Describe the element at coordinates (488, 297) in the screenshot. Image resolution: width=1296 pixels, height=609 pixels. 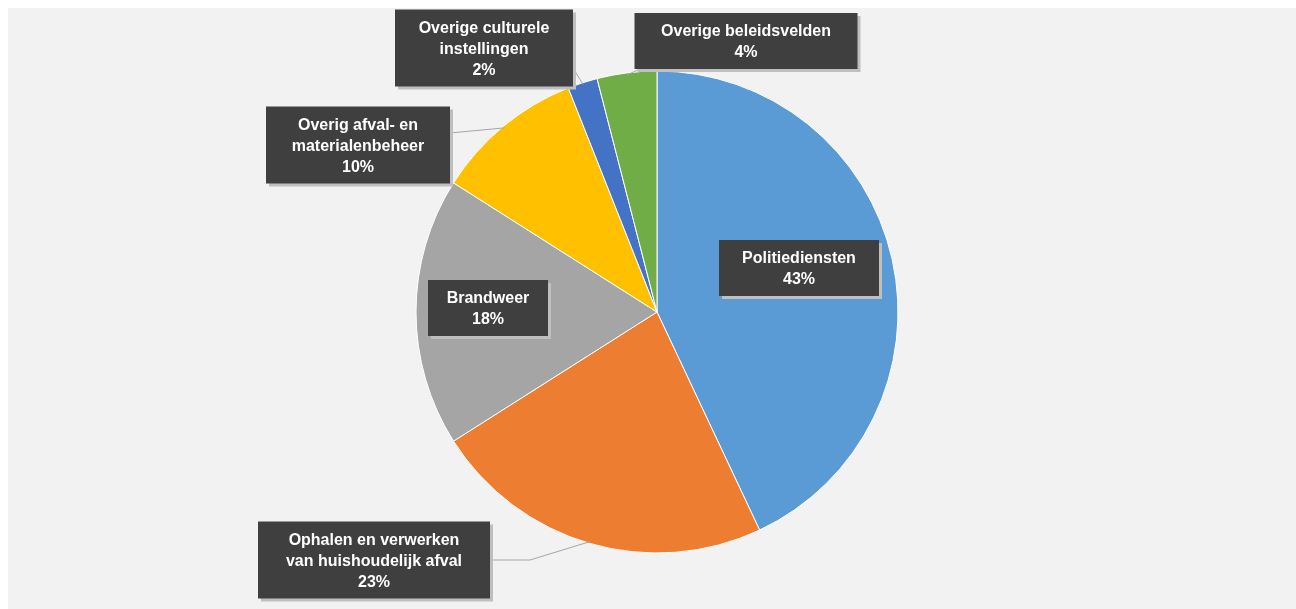
I see `slice-label: Brandweer` at that location.